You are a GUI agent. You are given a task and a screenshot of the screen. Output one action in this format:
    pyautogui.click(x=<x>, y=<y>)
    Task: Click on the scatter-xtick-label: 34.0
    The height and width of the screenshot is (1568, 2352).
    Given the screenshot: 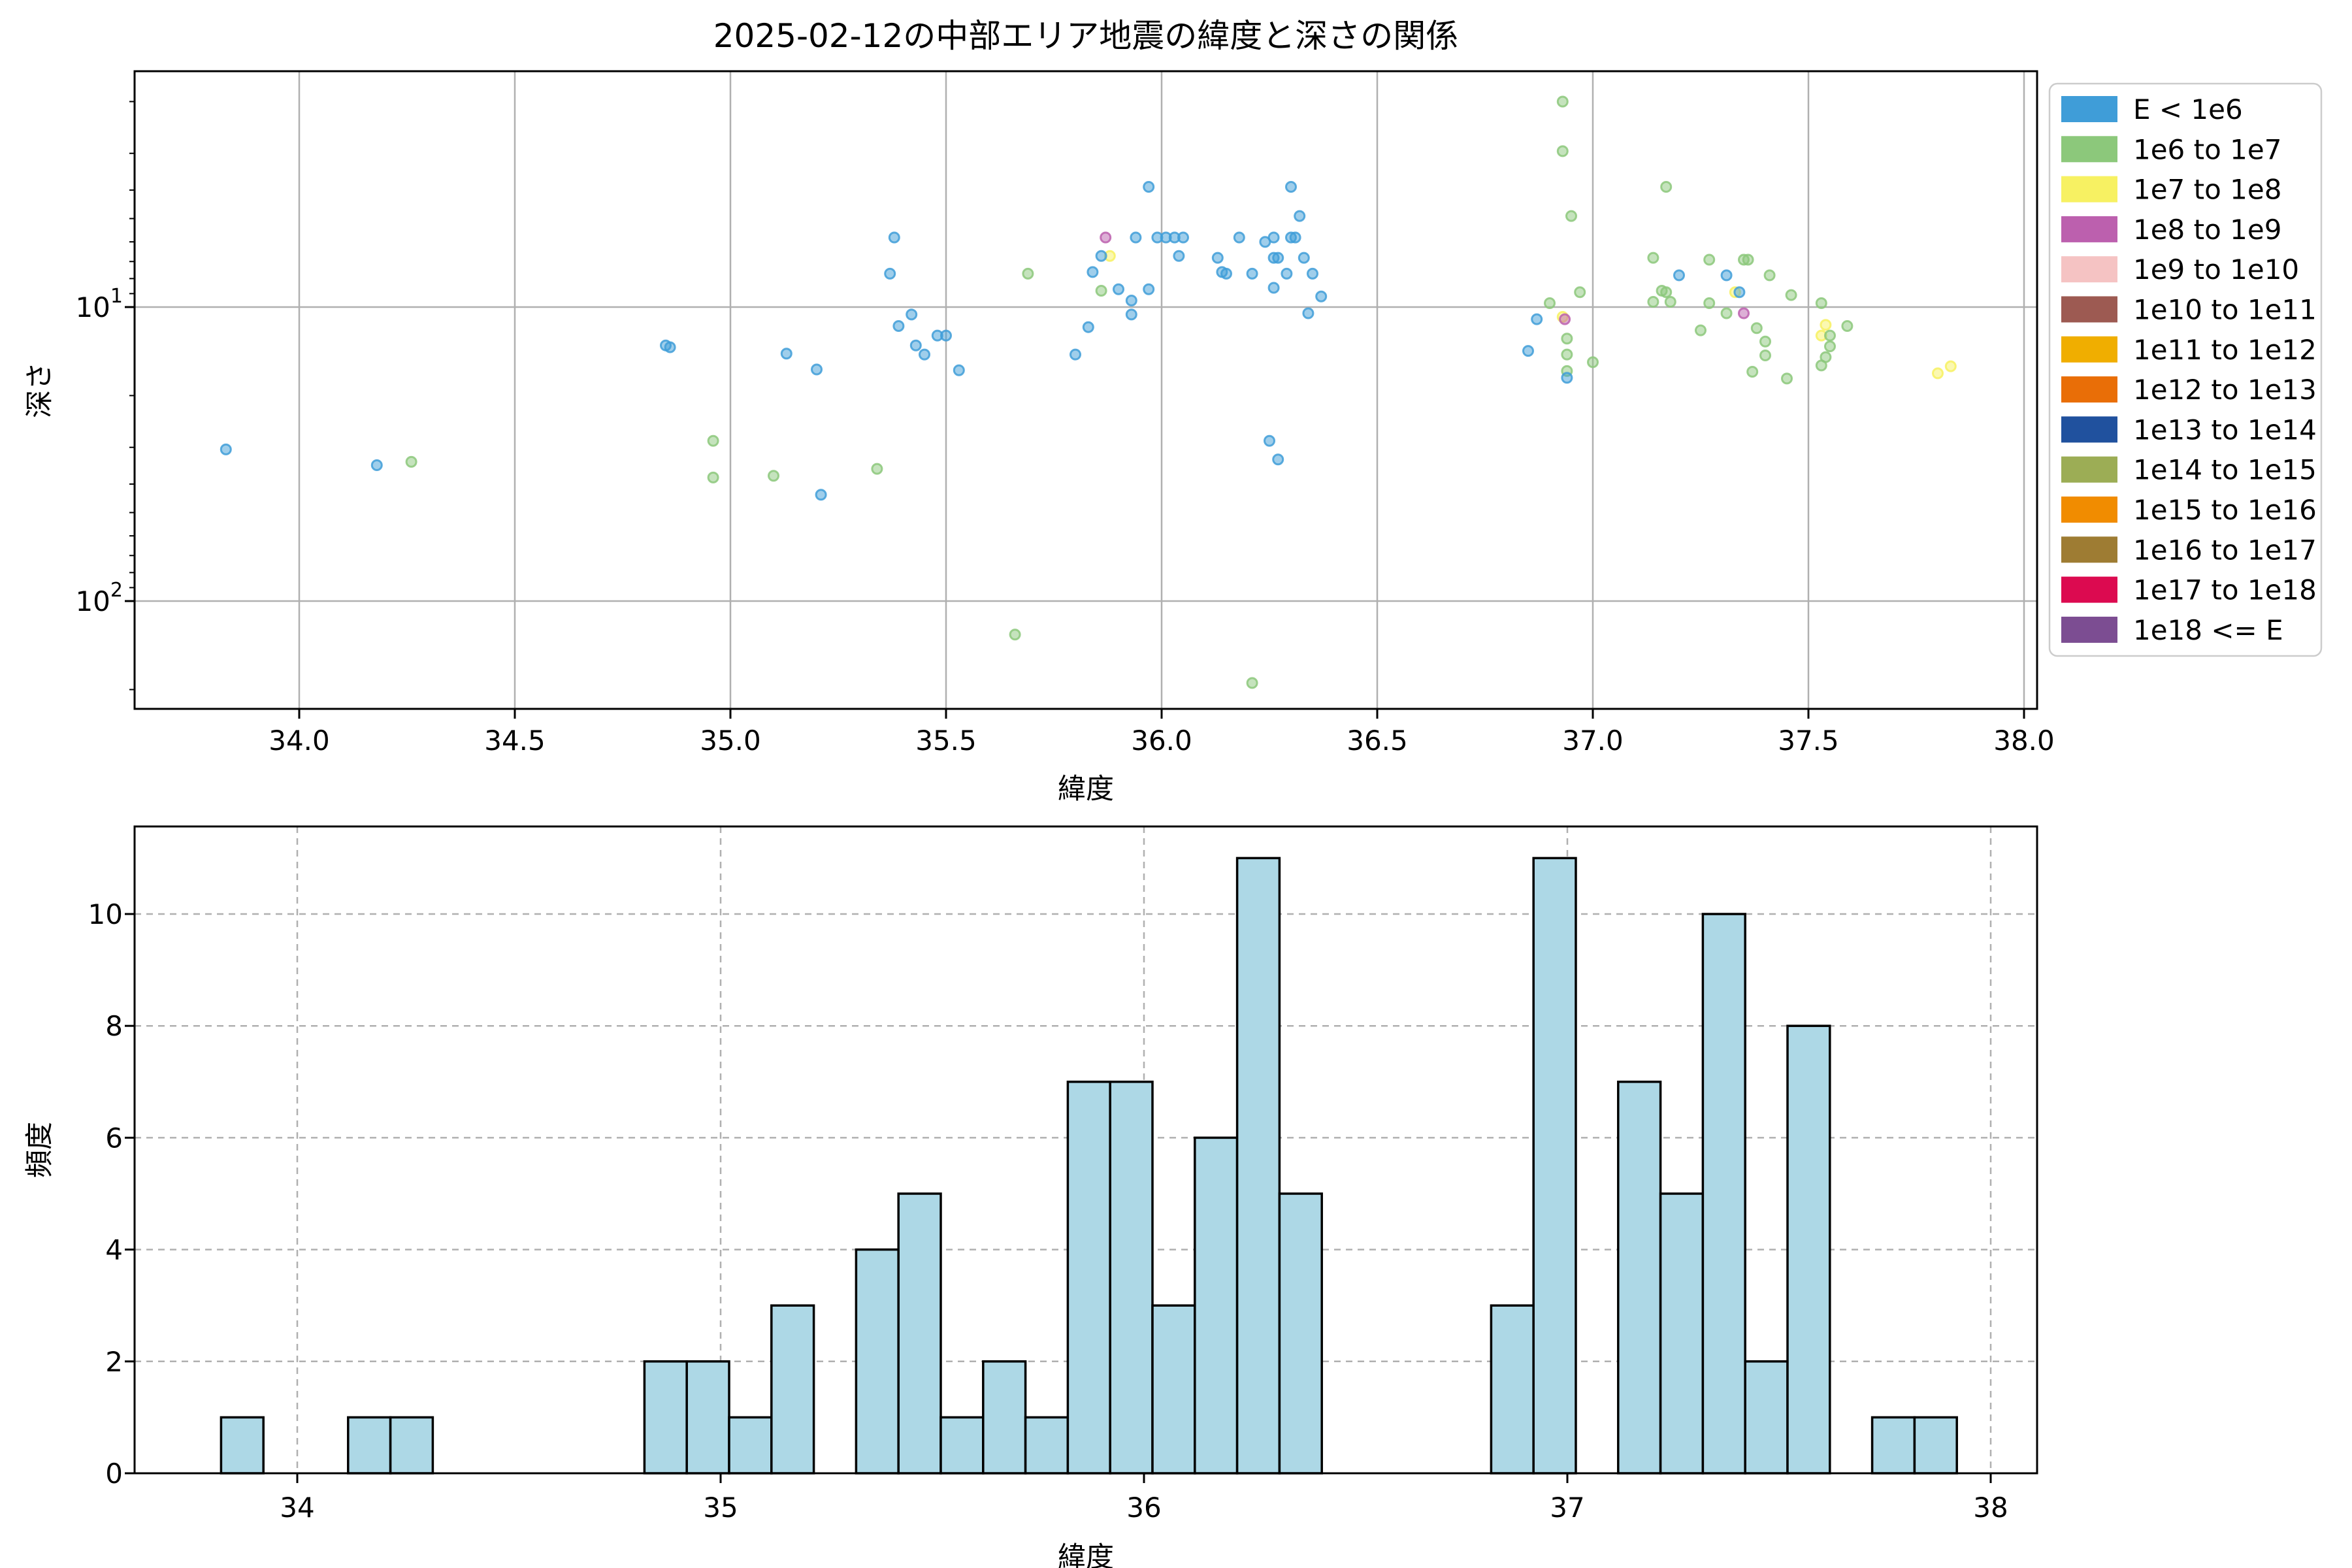 What is the action you would take?
    pyautogui.click(x=299, y=741)
    